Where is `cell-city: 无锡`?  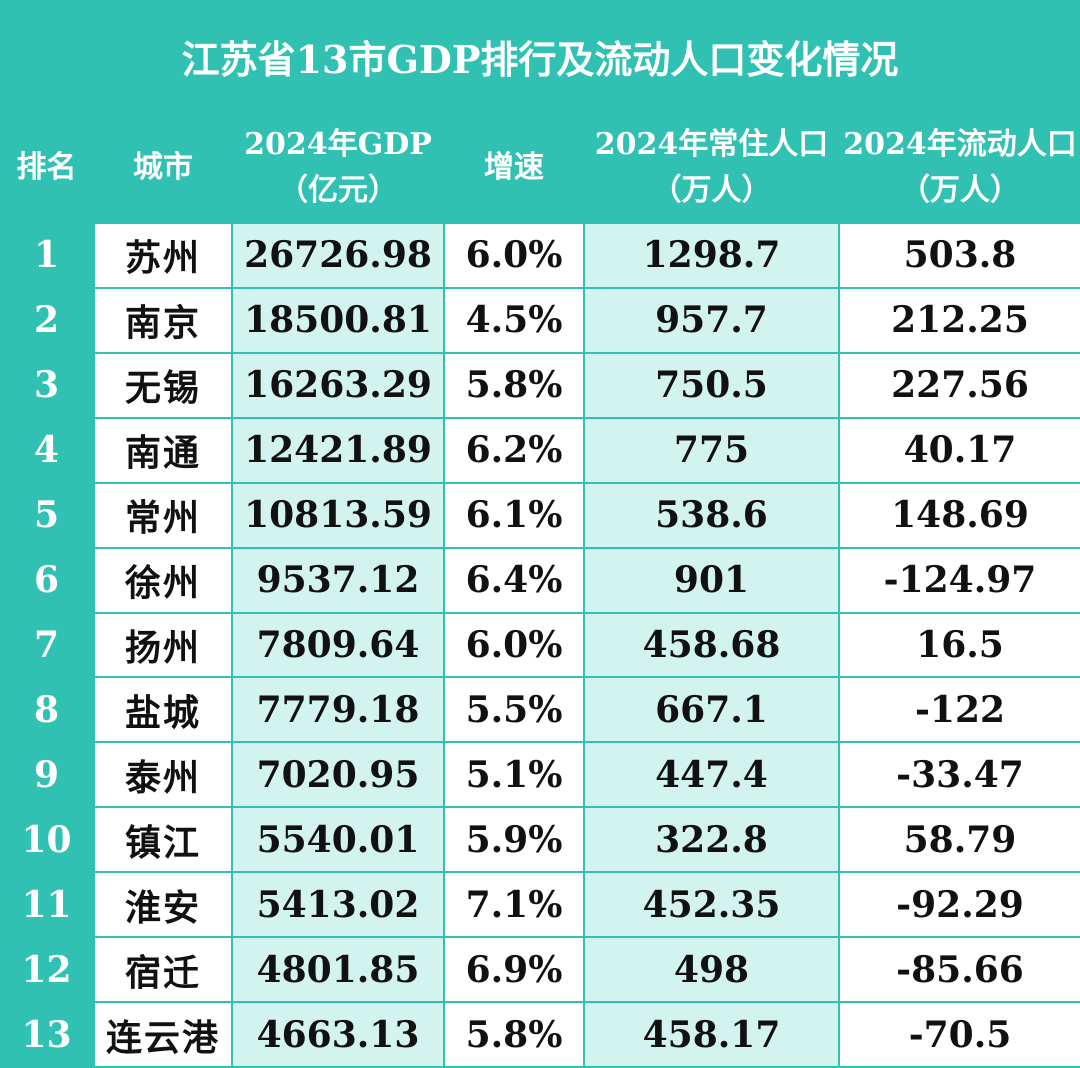
cell-city: 无锡 is located at coordinates (163, 385).